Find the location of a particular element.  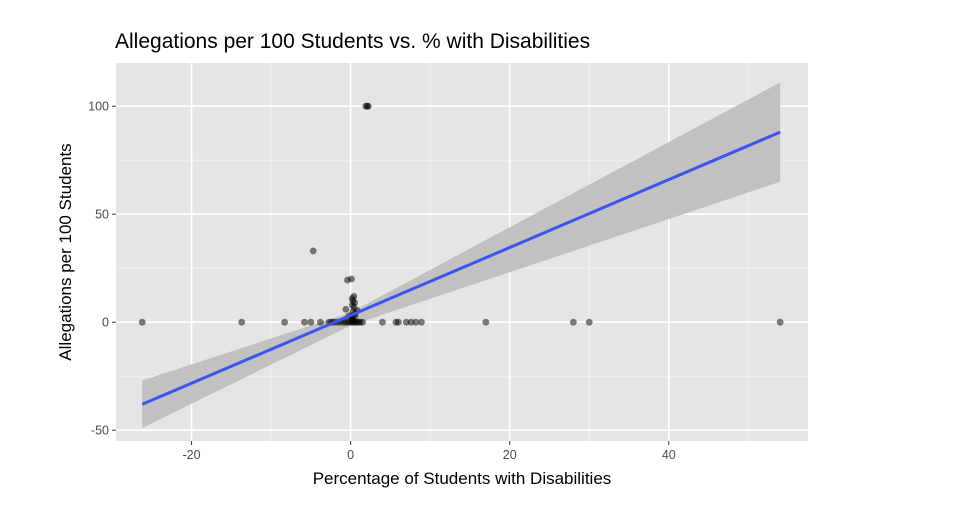

y-tick-label: 0 is located at coordinates (105, 323).